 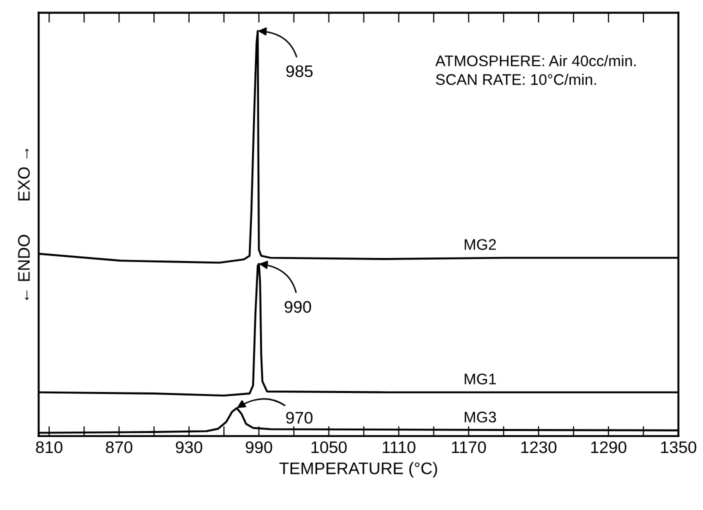 I want to click on x-tick-label: 1110, so click(x=399, y=447).